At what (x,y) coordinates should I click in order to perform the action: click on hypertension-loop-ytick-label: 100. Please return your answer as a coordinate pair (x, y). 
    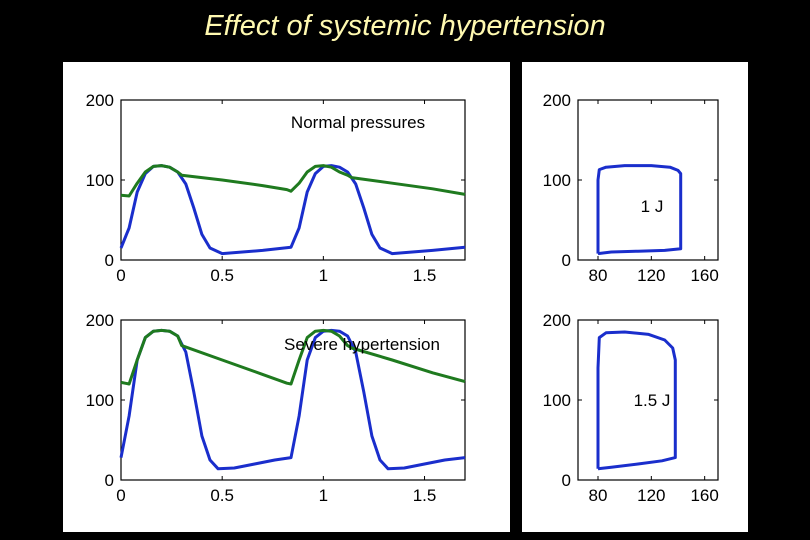
    Looking at the image, I should click on (557, 400).